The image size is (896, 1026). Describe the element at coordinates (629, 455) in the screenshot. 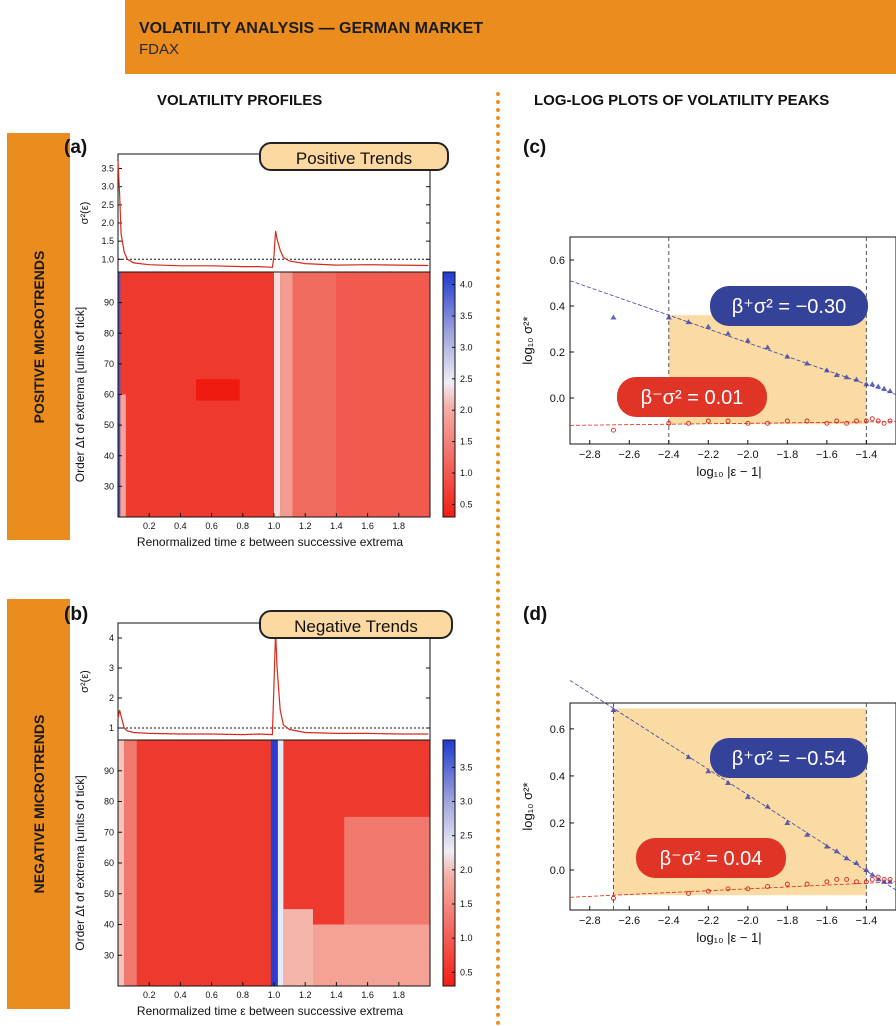

I see `xtick-label-c: −2.6` at that location.